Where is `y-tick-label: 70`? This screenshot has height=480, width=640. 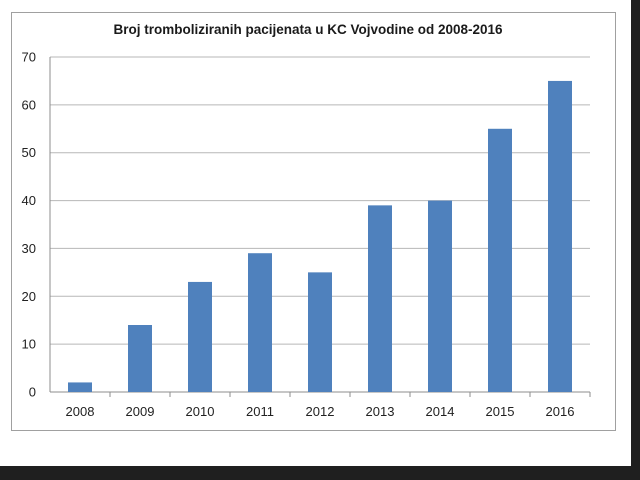 y-tick-label: 70 is located at coordinates (29, 57).